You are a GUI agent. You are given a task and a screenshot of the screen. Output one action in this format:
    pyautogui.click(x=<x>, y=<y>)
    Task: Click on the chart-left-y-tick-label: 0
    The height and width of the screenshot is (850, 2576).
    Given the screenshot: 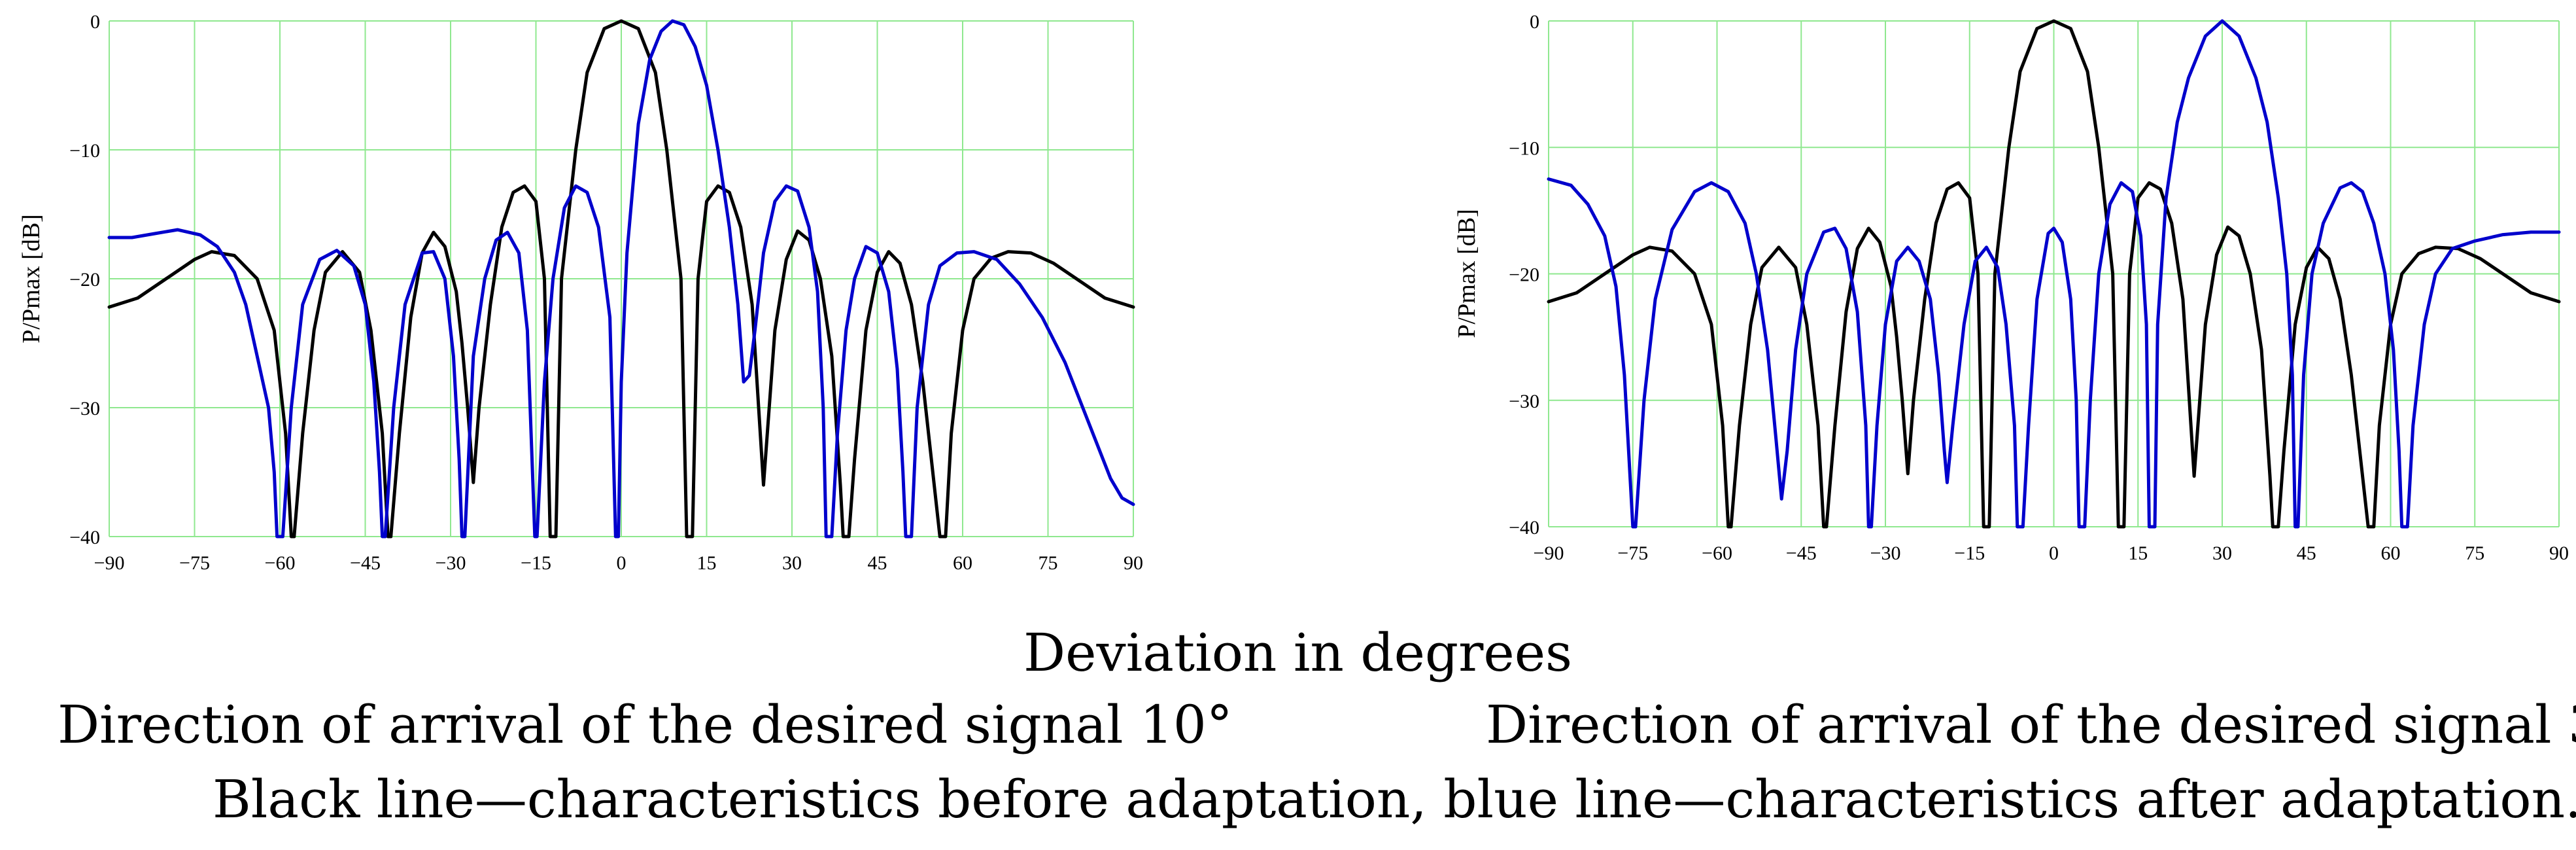 What is the action you would take?
    pyautogui.click(x=95, y=22)
    